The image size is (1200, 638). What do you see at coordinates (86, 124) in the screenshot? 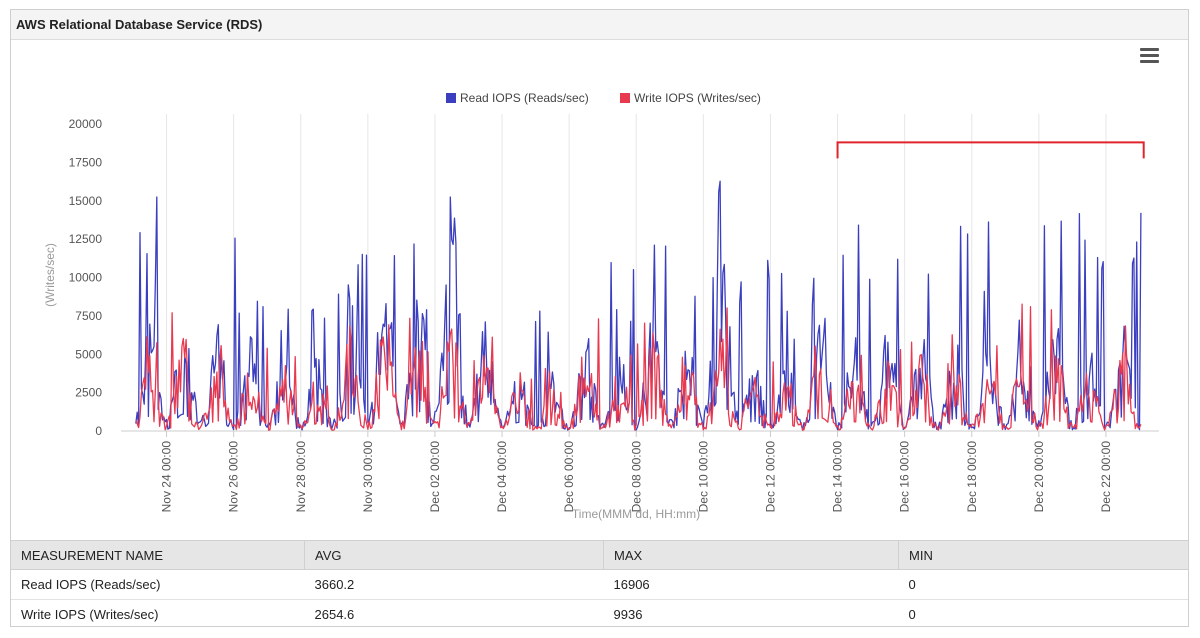
I see `y-tick-label: 20000` at bounding box center [86, 124].